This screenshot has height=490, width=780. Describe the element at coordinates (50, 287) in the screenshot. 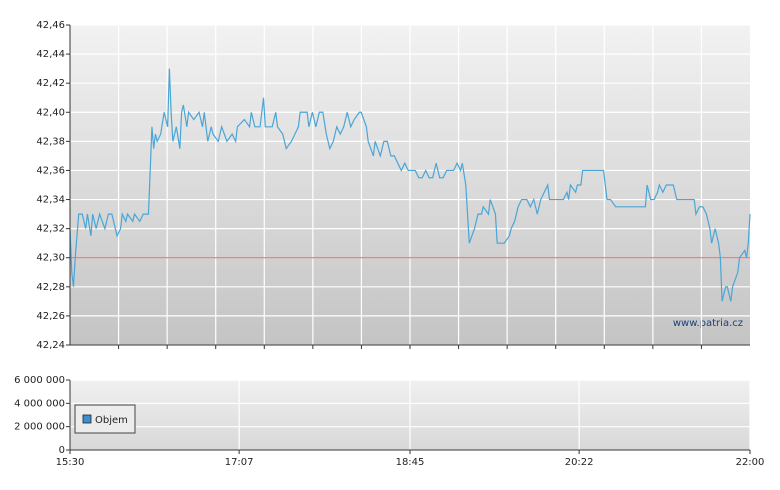

I see `y-tick-label: 42,28` at that location.